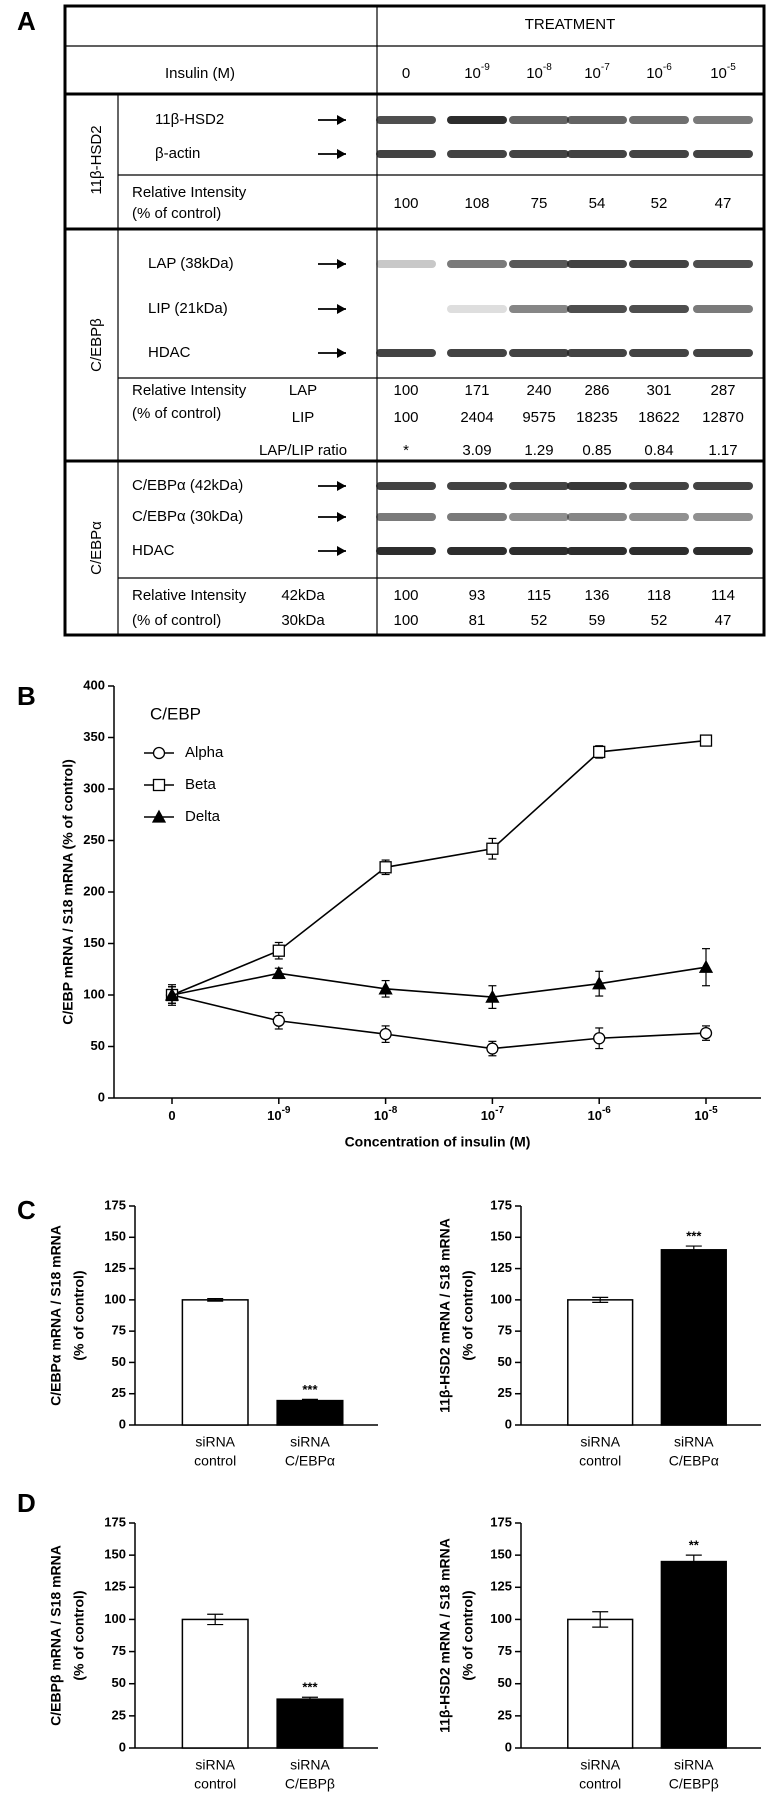 The width and height of the screenshot is (778, 1796). What do you see at coordinates (94, 736) in the screenshot?
I see `y-tick-label: 350` at bounding box center [94, 736].